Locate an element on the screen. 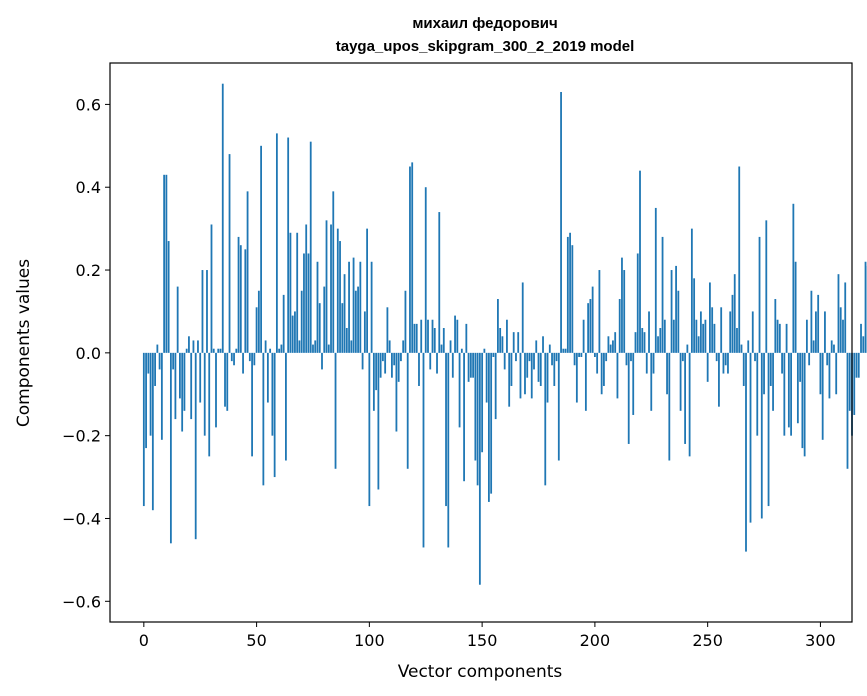 The image size is (867, 696). y-tick-label: 0.2 is located at coordinates (88, 270).